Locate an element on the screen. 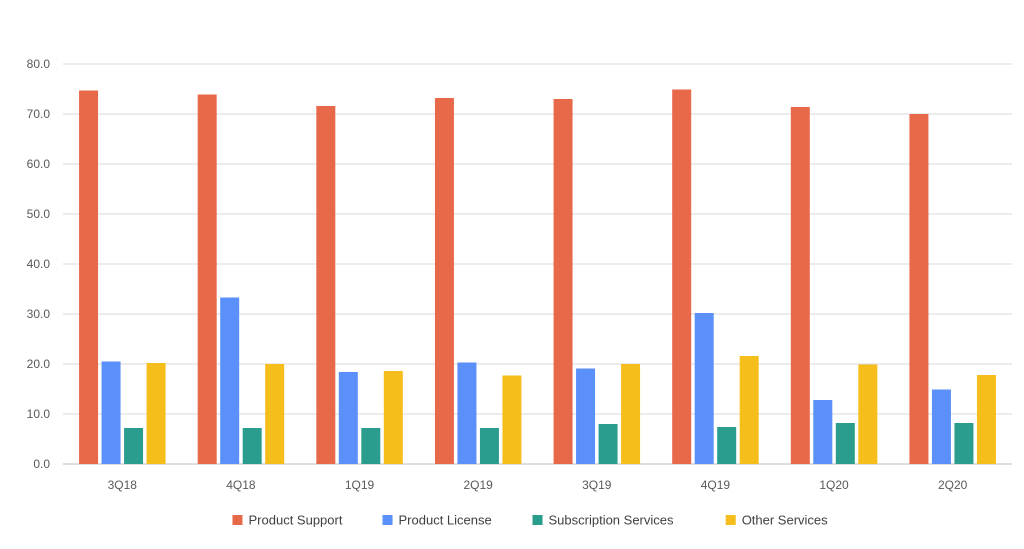 This screenshot has height=549, width=1024. bar-subscription-services-4q18 is located at coordinates (252, 446).